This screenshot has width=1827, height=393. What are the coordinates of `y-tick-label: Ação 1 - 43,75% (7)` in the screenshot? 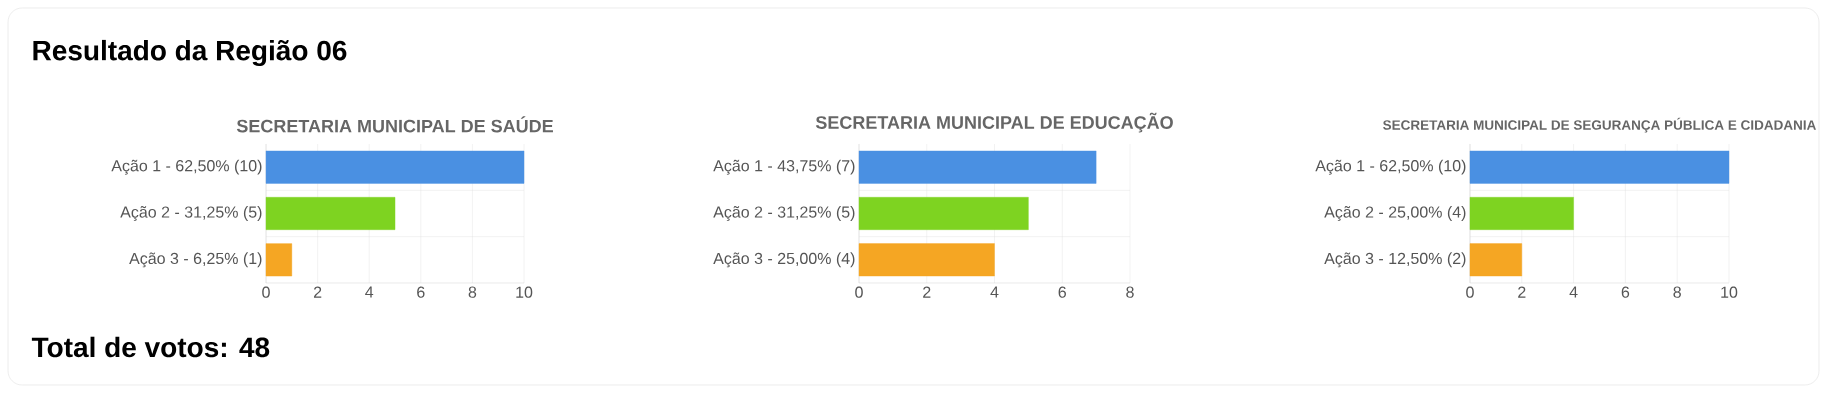 It's located at (784, 167).